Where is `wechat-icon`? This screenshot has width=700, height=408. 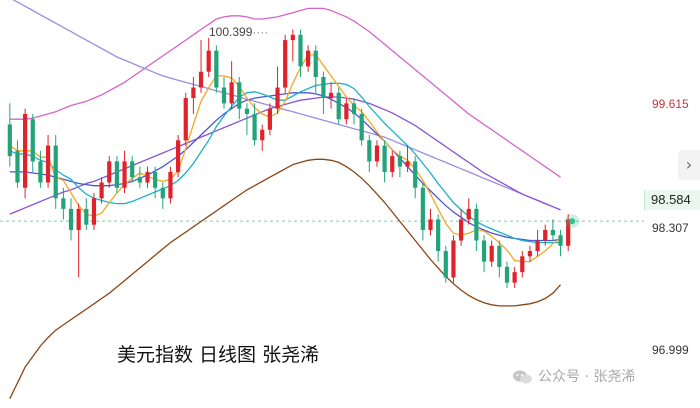 wechat-icon is located at coordinates (523, 377).